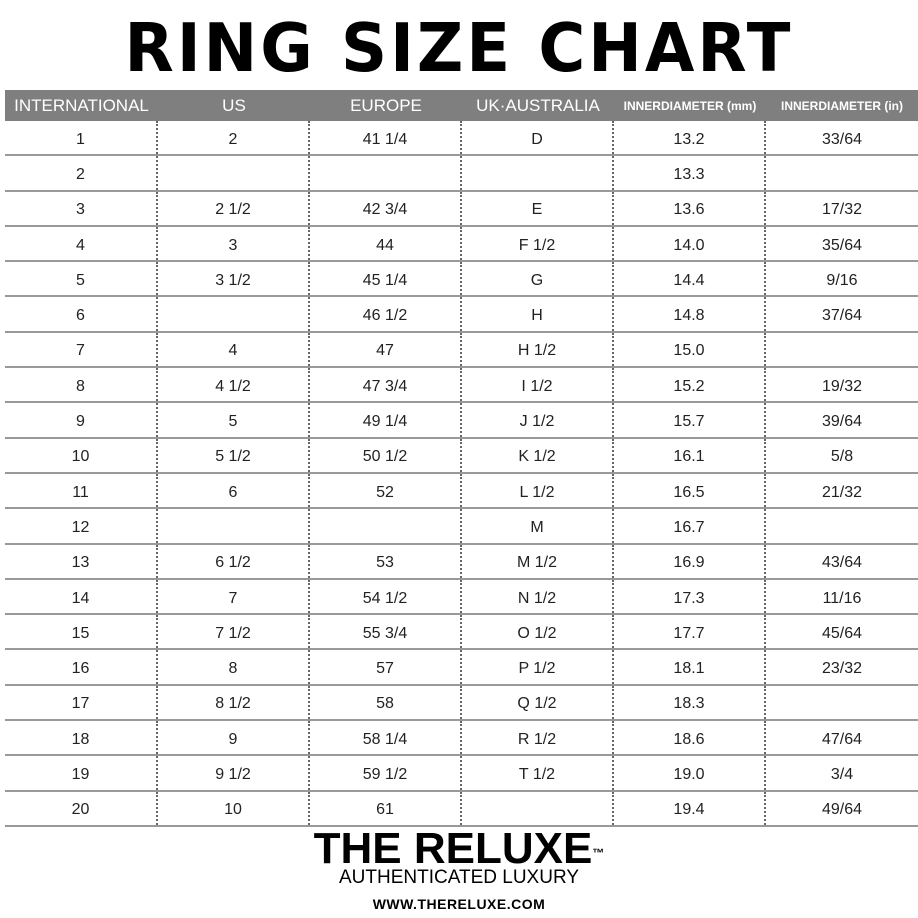 The height and width of the screenshot is (918, 918). I want to click on table-row: 7 4 47 H 1/2 15.0, so click(461, 350).